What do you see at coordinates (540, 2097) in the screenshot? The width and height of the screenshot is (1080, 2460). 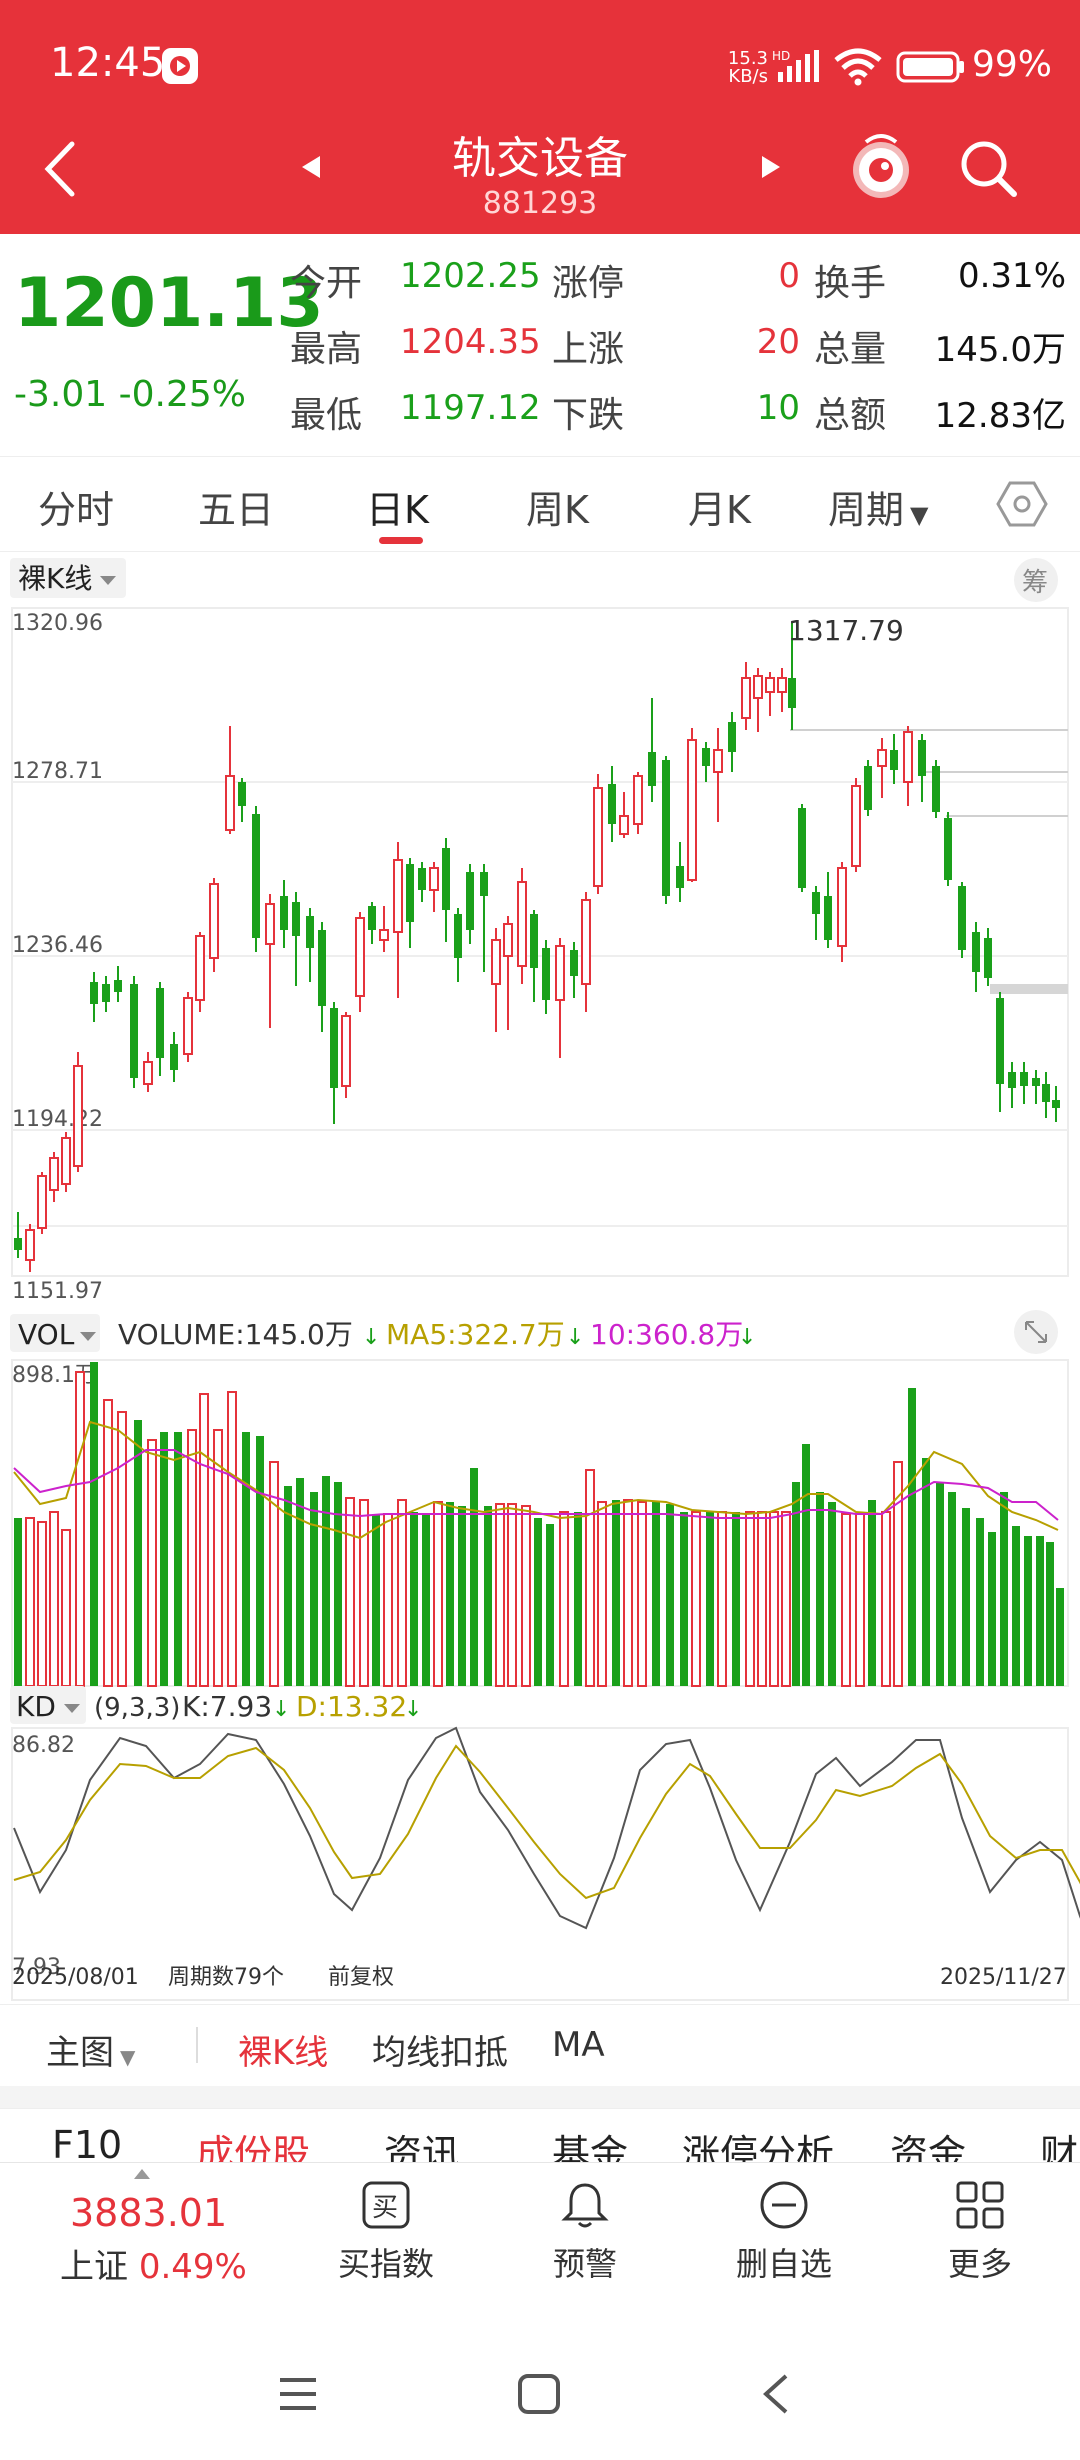 I see `section-divider` at bounding box center [540, 2097].